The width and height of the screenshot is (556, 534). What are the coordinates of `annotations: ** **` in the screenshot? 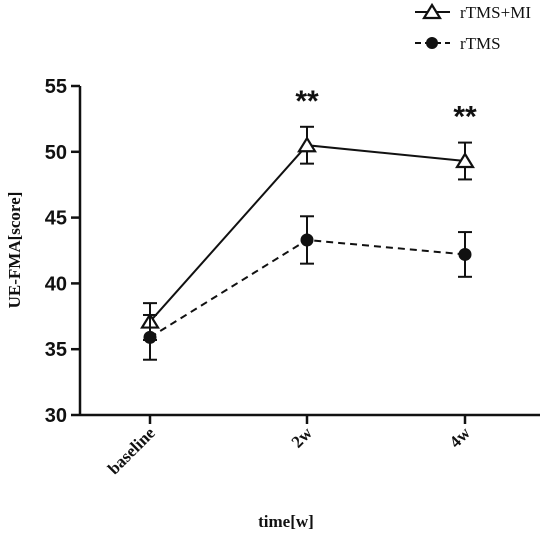 It's located at (386, 109).